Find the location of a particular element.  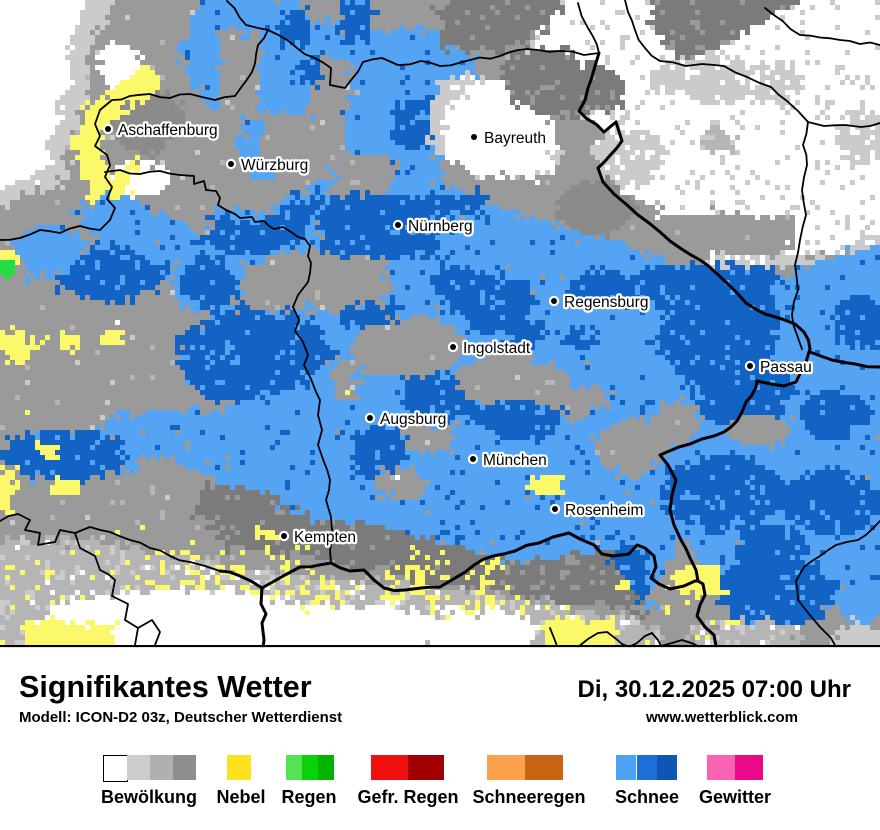

svg-text: Ingolstadt is located at coordinates (497, 348).